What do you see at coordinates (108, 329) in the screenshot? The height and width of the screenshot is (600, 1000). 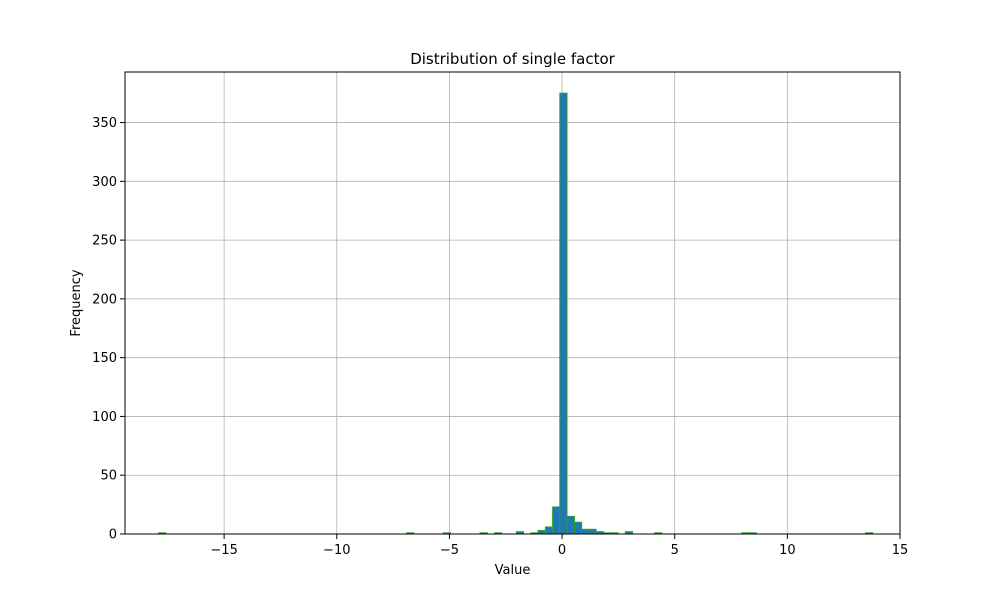 I see `y-axis-ticks: 0 50 100 150 200 250 300 350` at bounding box center [108, 329].